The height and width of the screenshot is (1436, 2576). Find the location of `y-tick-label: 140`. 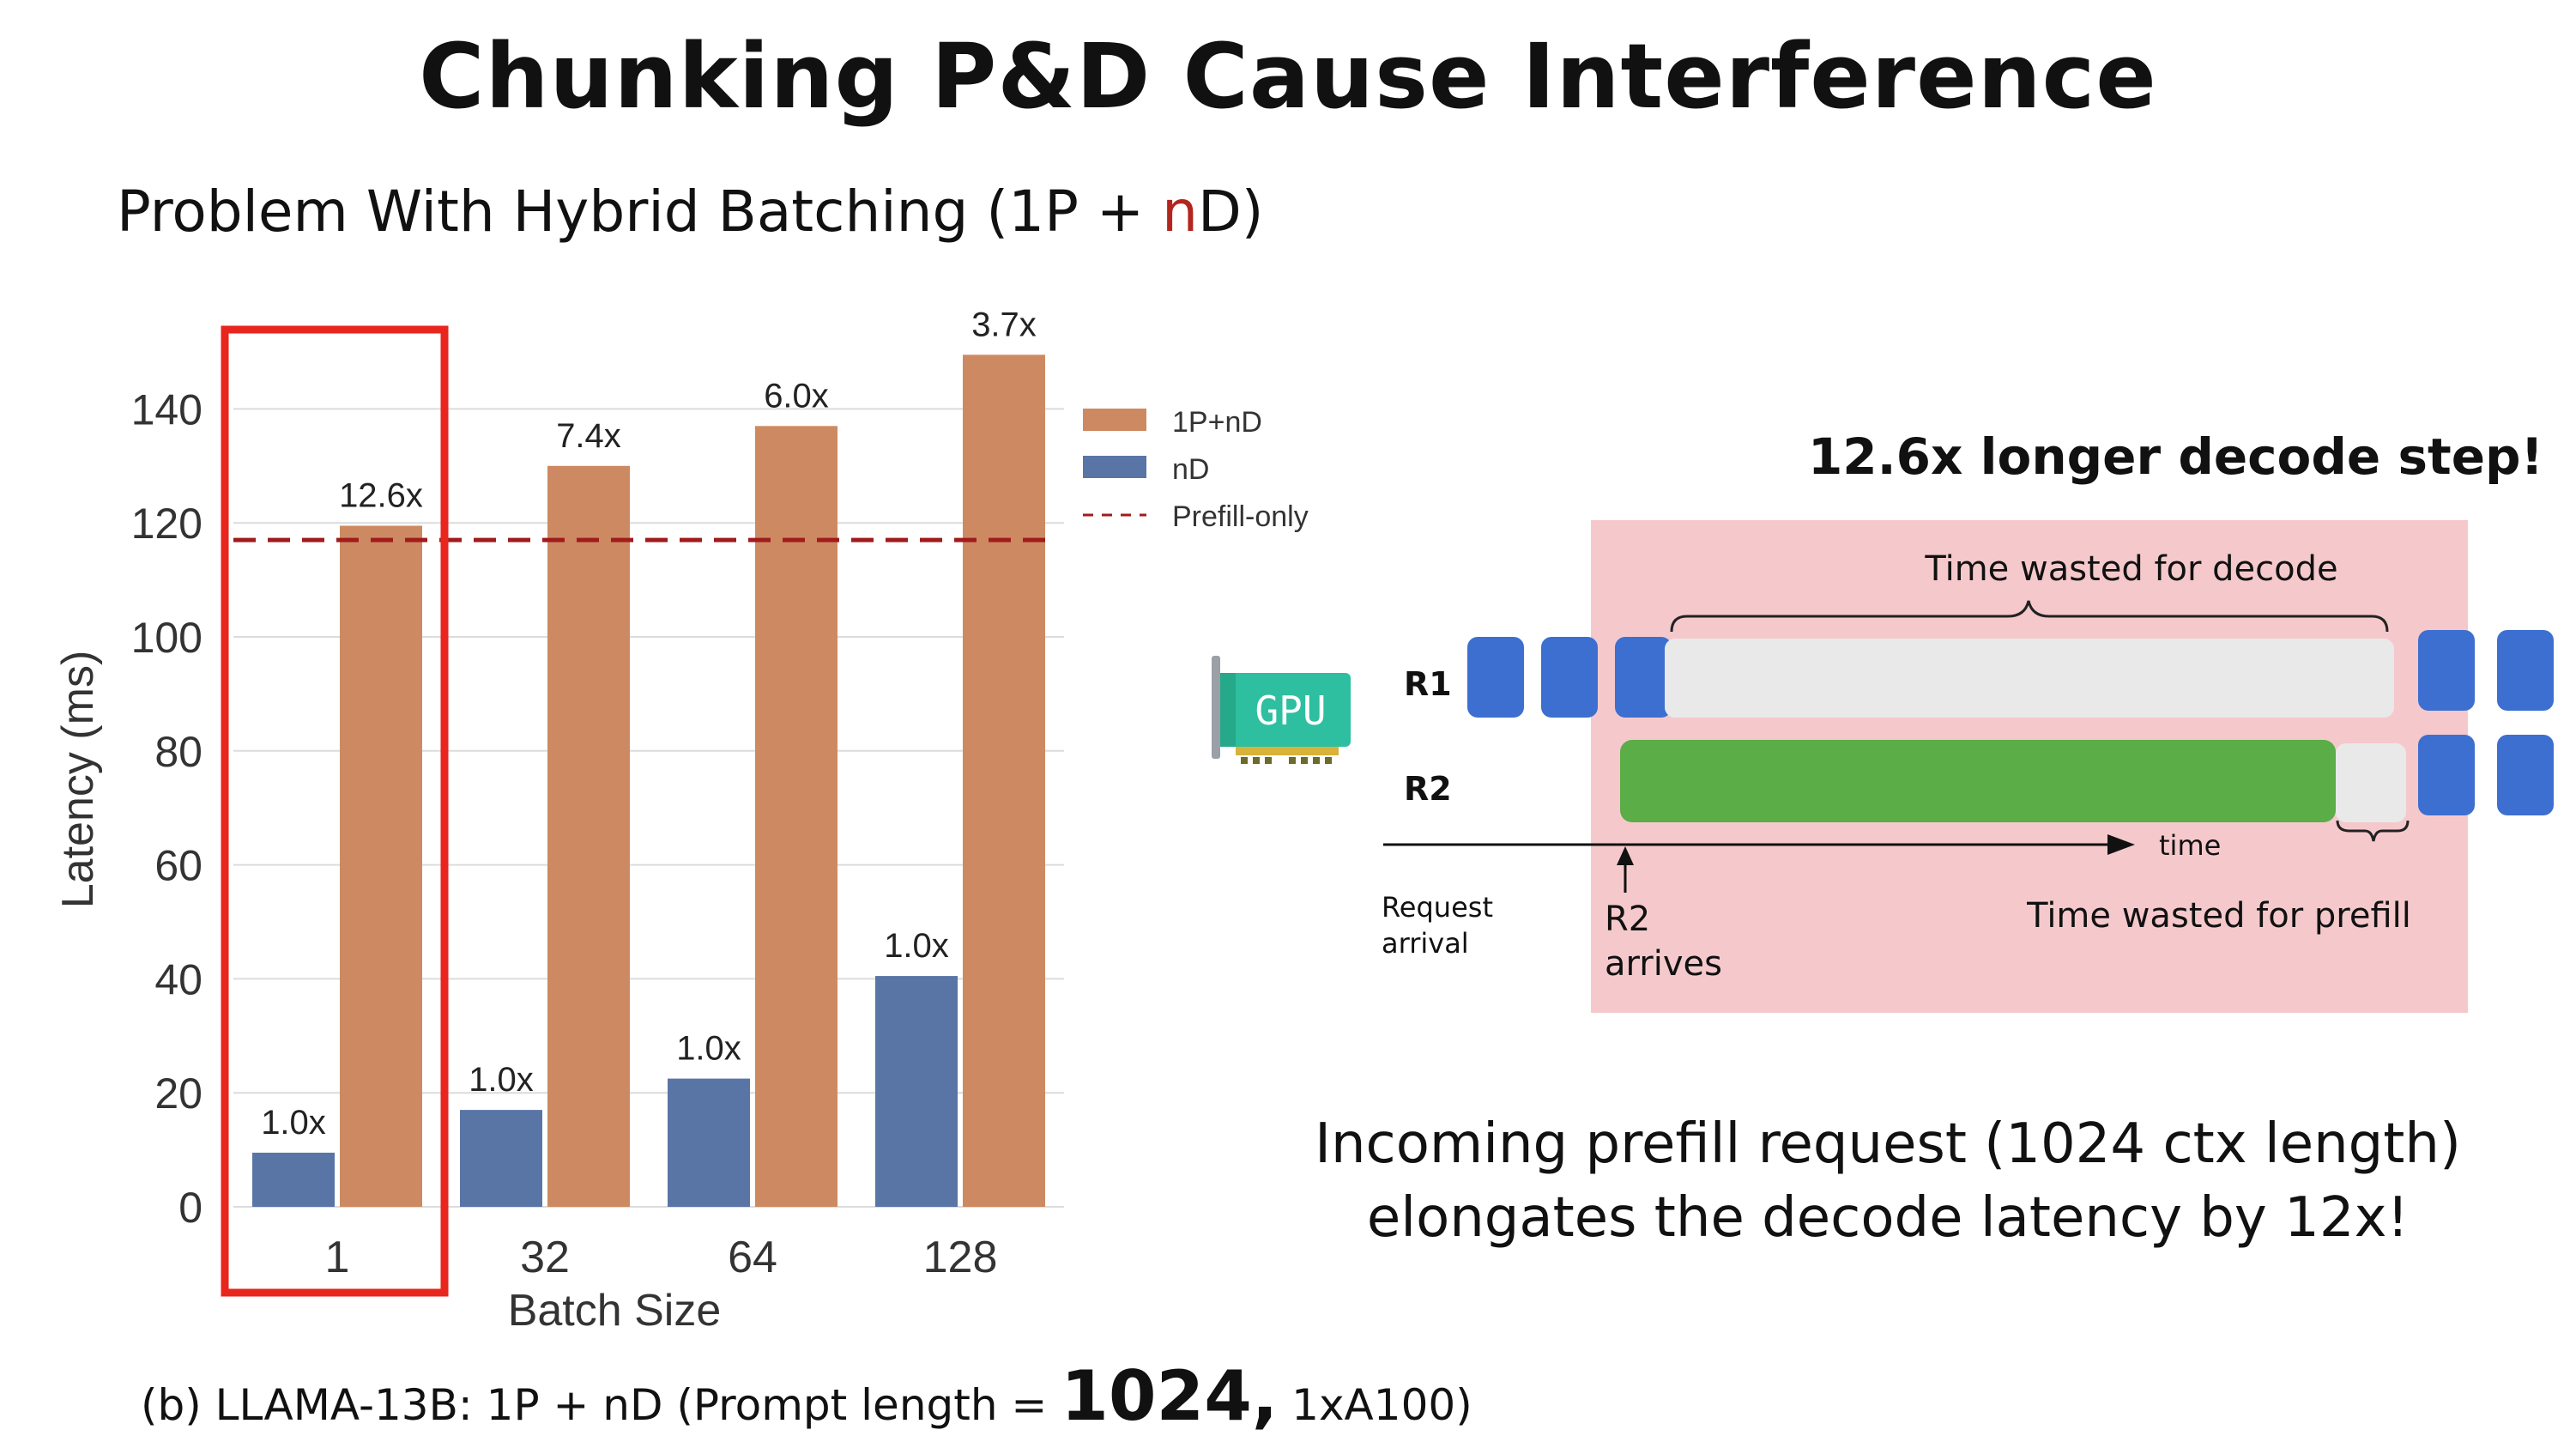

y-tick-label: 140 is located at coordinates (167, 409).